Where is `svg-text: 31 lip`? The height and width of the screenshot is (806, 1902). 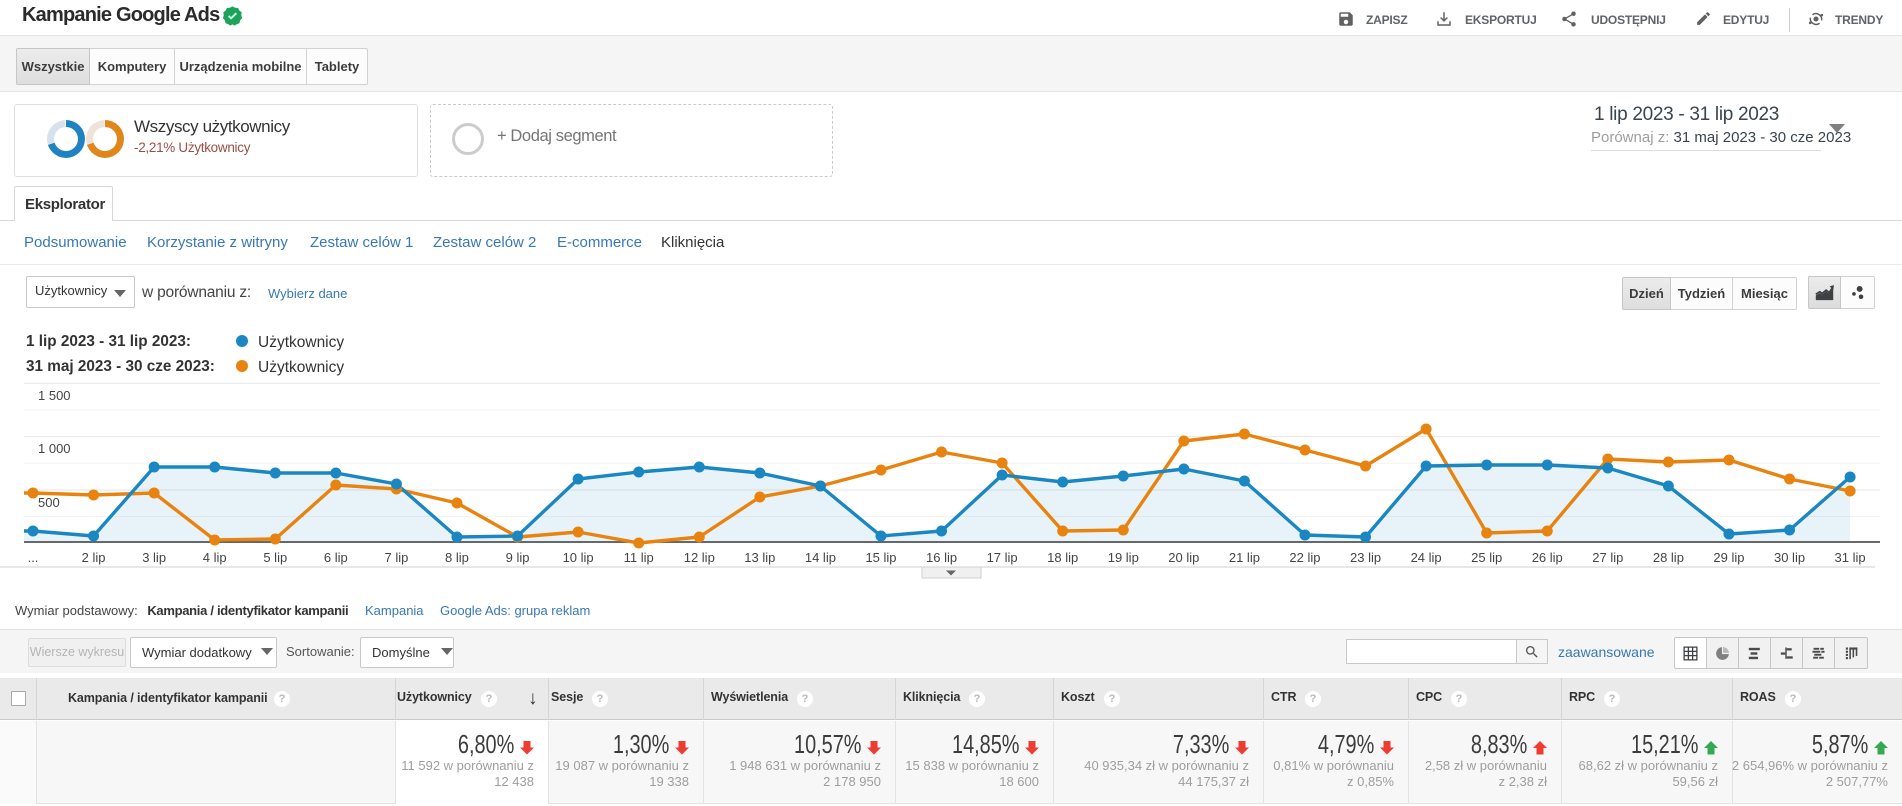
svg-text: 31 lip is located at coordinates (1850, 557).